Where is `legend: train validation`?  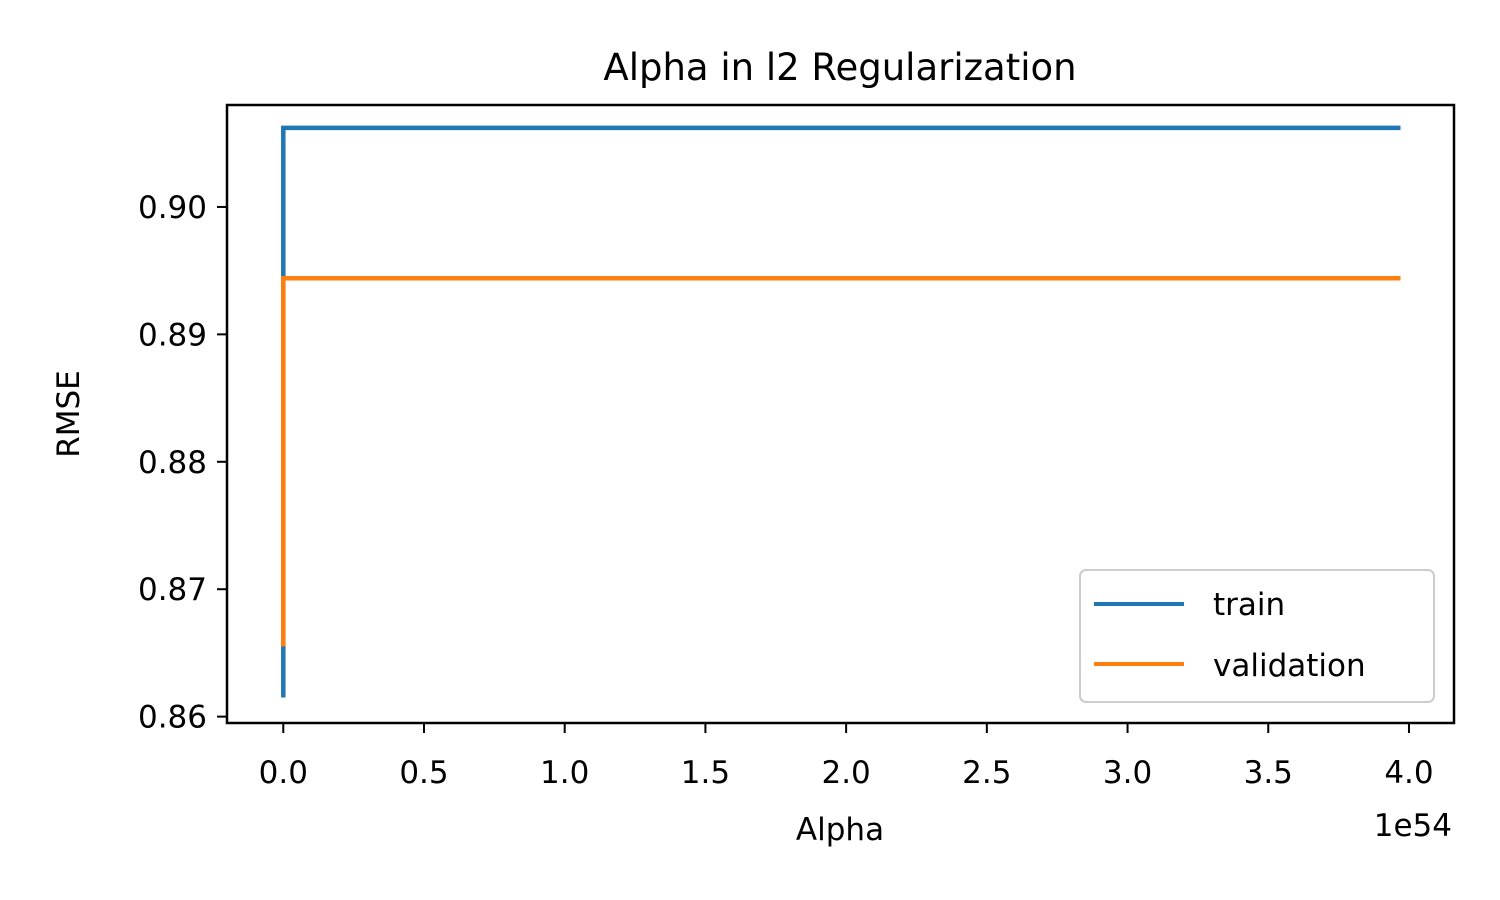 legend: train validation is located at coordinates (1257, 636).